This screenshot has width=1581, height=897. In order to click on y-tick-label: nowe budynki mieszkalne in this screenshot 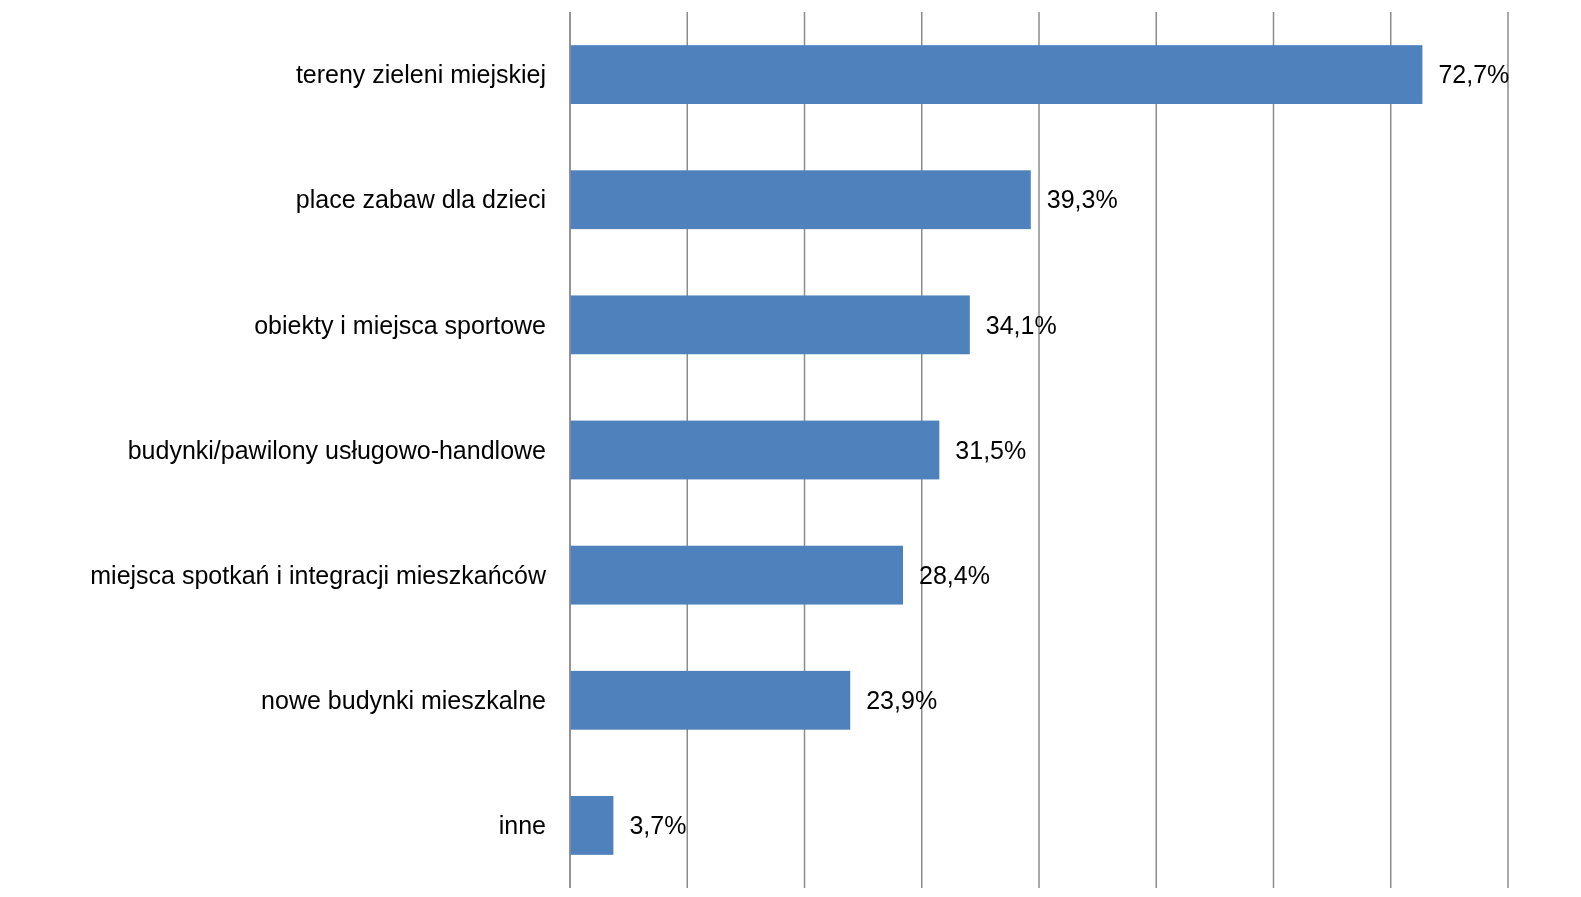, I will do `click(403, 700)`.